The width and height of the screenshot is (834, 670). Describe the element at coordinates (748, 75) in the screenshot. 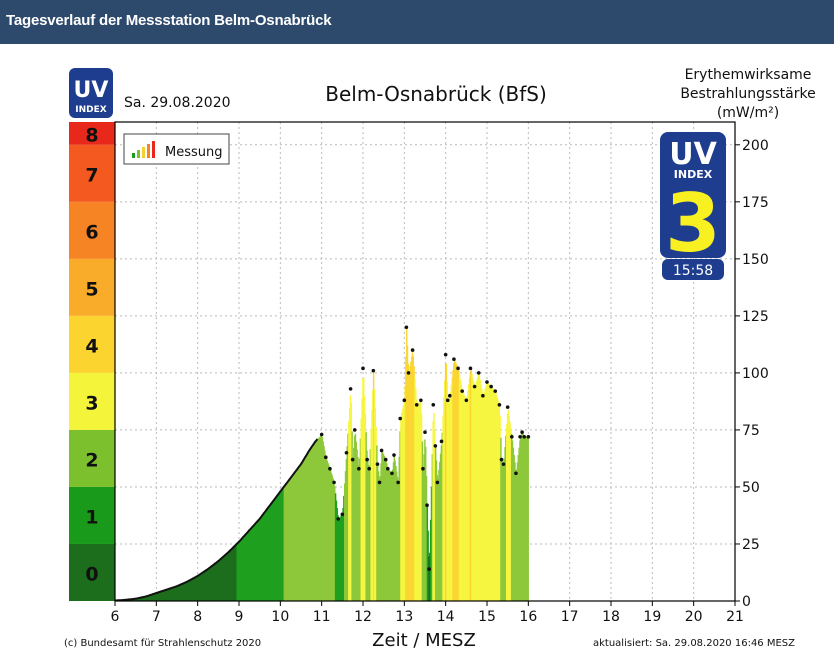

I see `ylabel-right-line1: Erythemwirksame` at that location.